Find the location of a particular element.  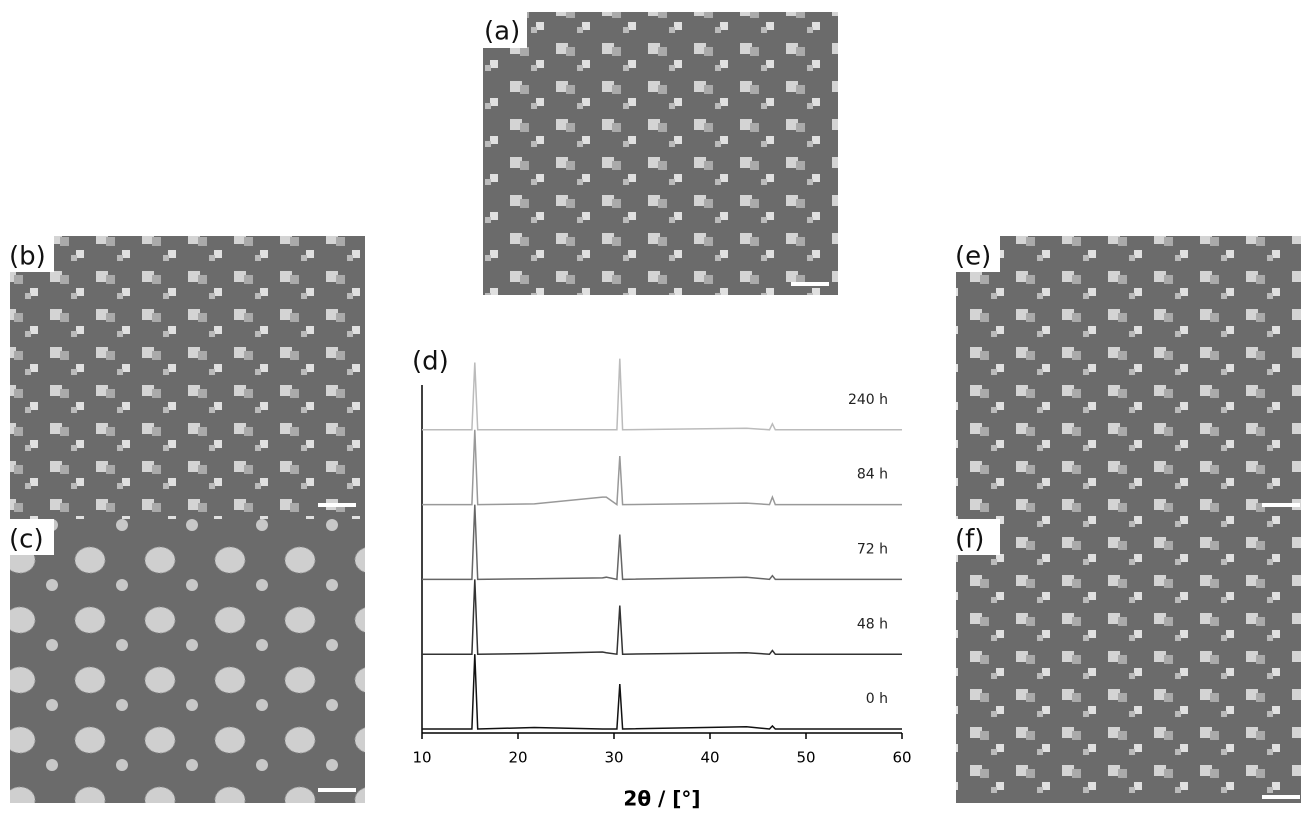

panel-label: (b) is located at coordinates (27, 257).